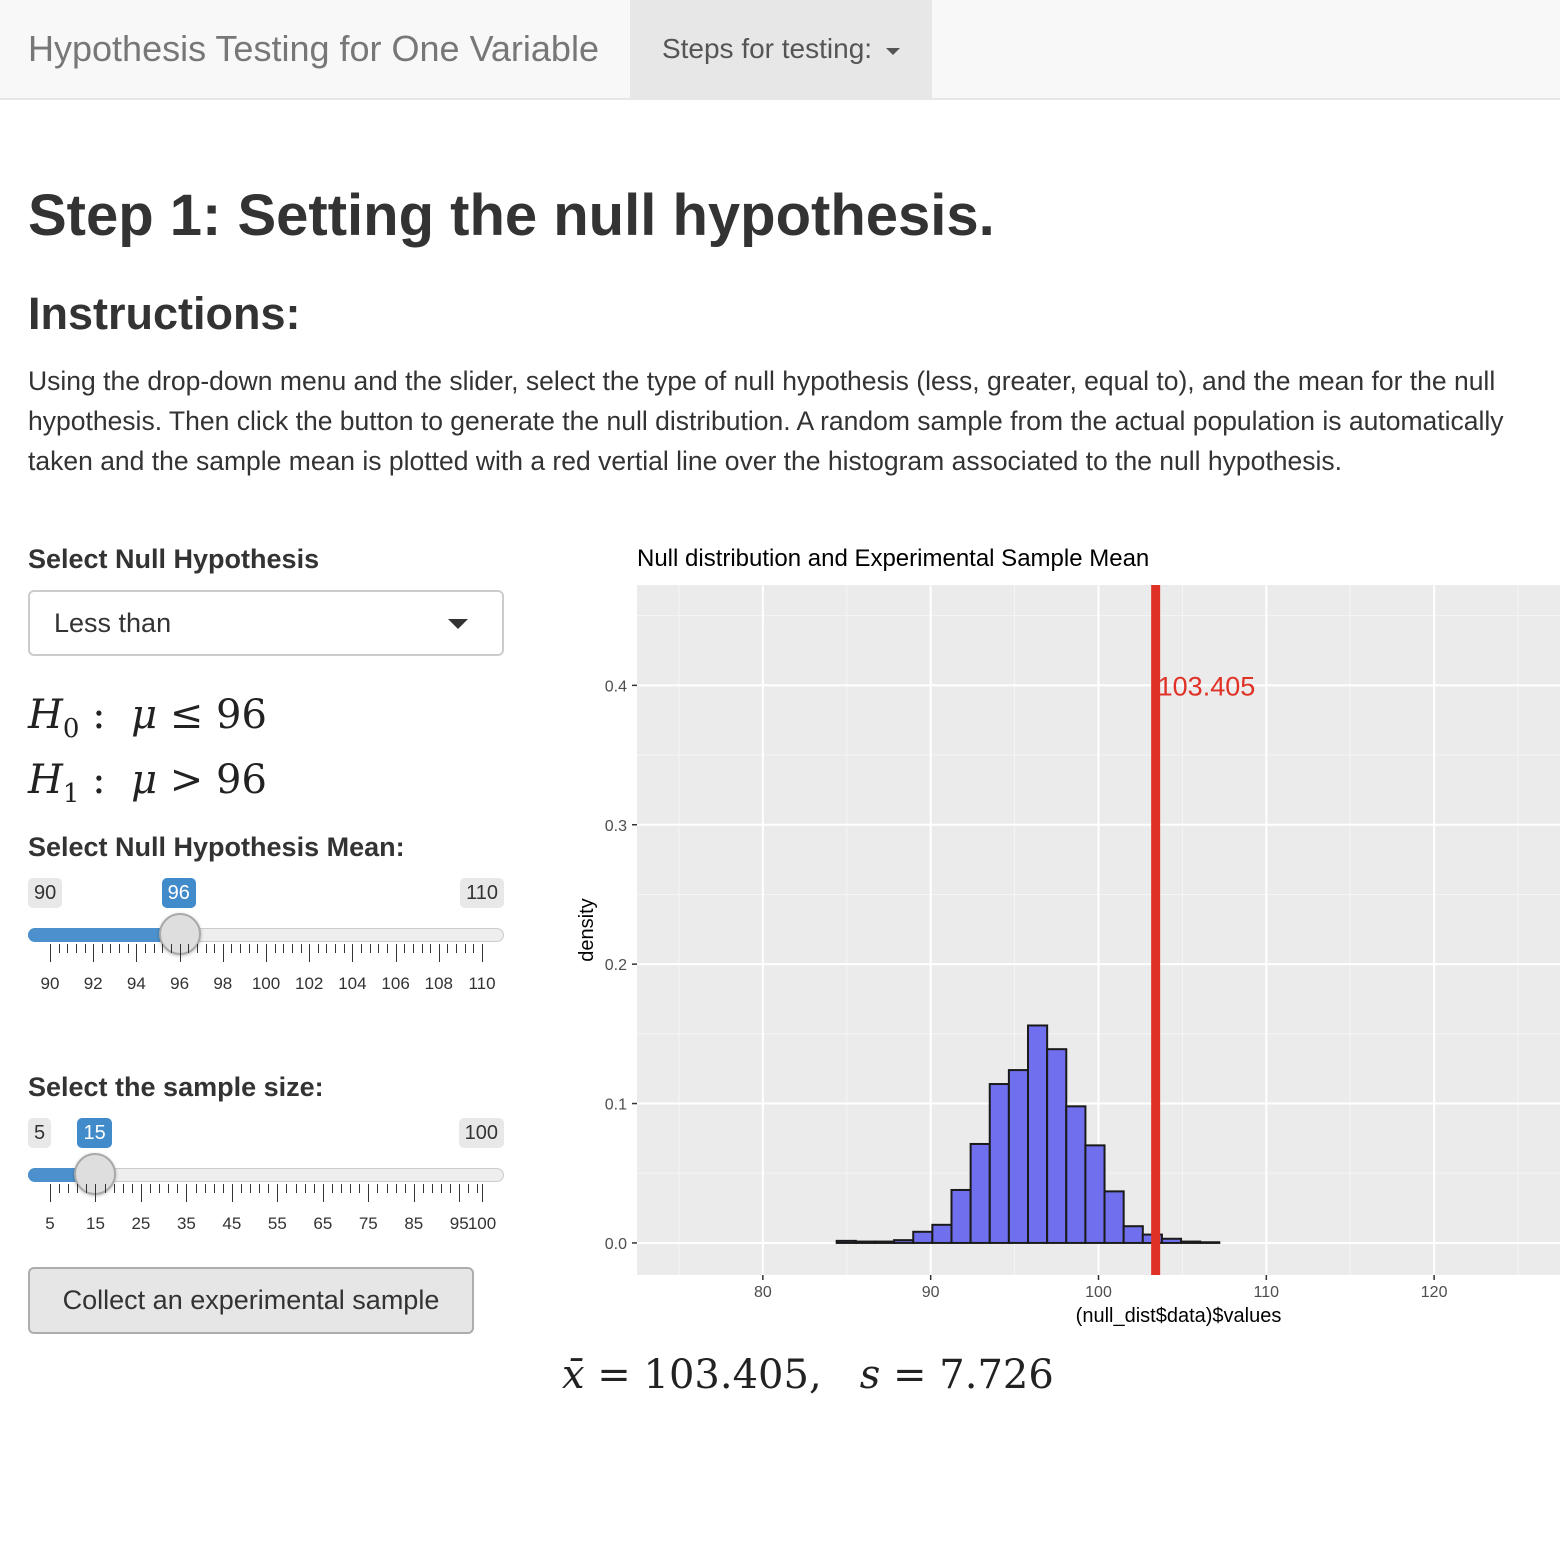  What do you see at coordinates (241, 780) in the screenshot?
I see `h1-value: 96` at bounding box center [241, 780].